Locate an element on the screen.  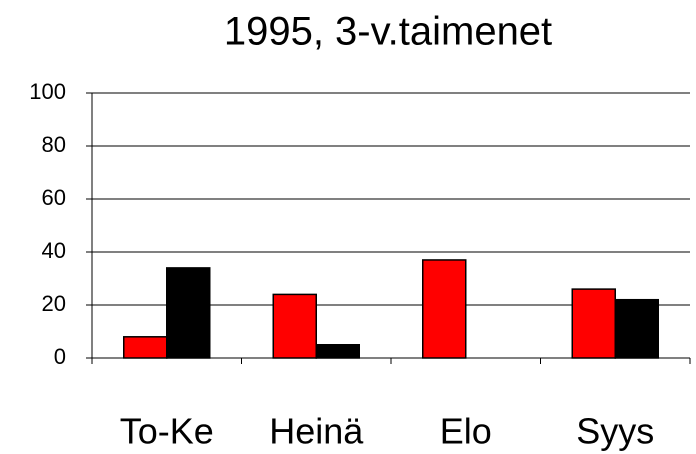
x-tick-label: Elo is located at coordinates (466, 431).